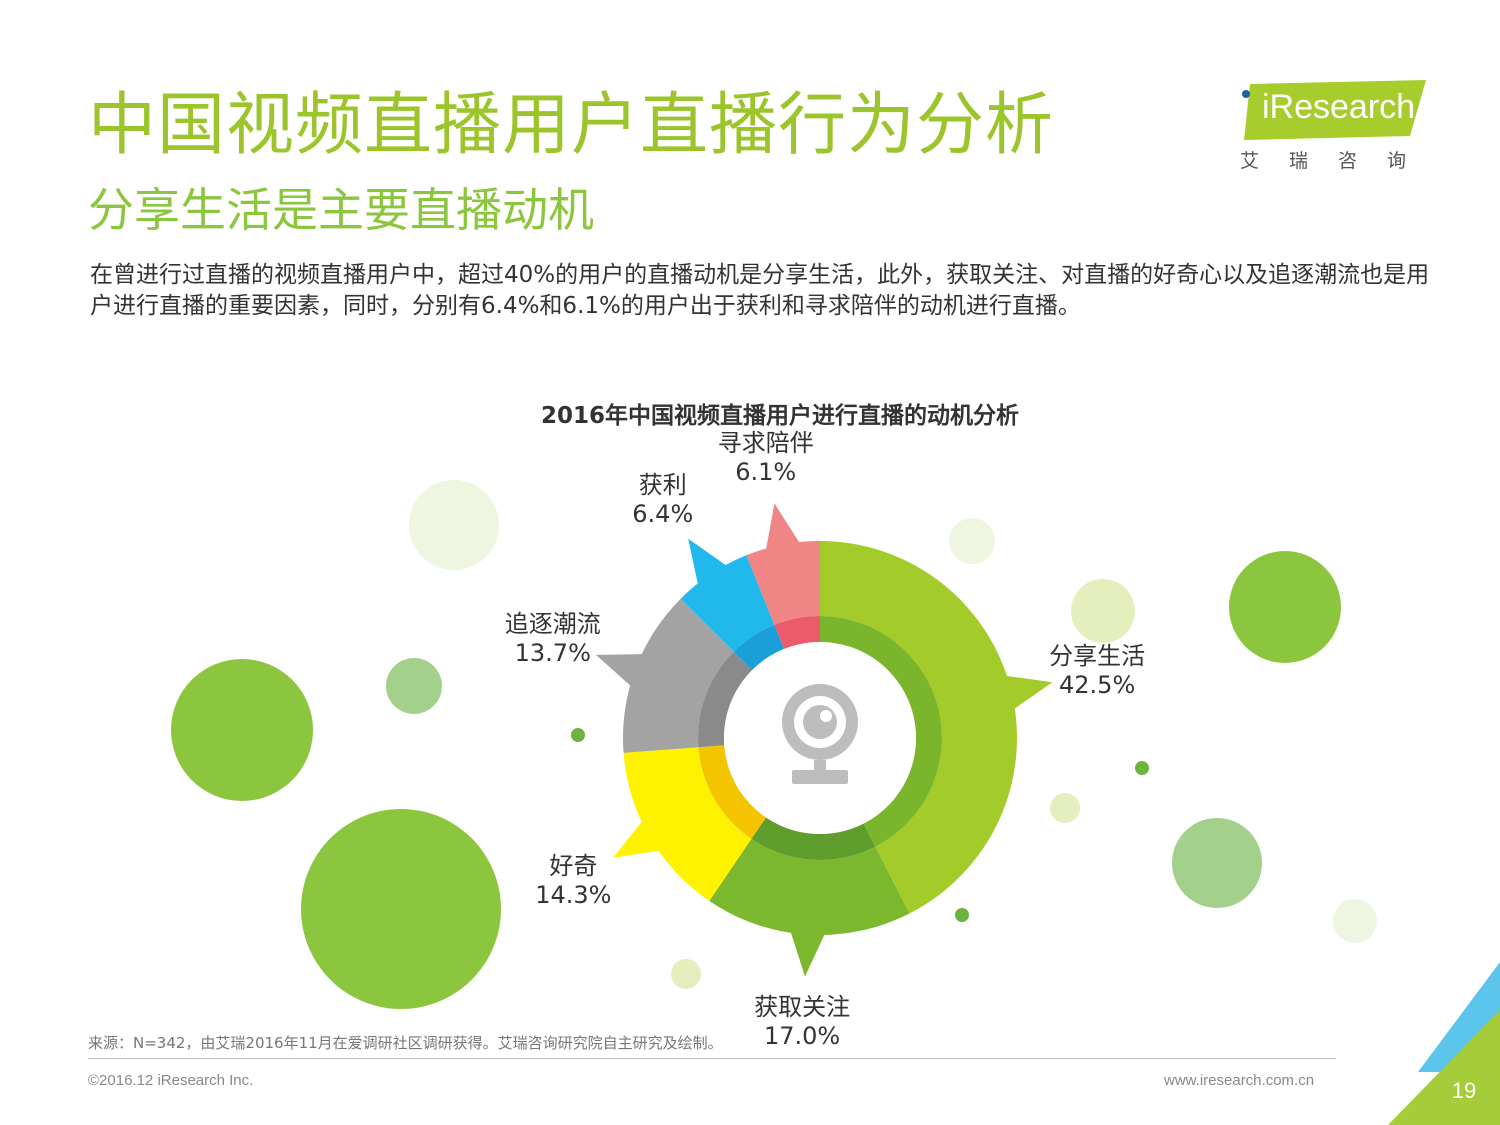 The height and width of the screenshot is (1125, 1500). I want to click on slice-label-name: 好奇, so click(573, 865).